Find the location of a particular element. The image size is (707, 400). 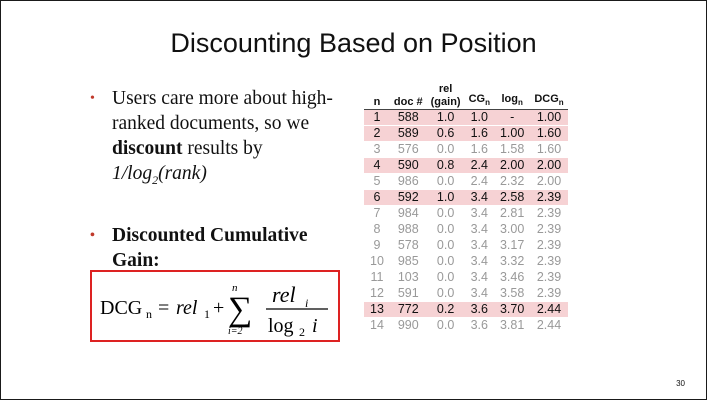

page-number: 30 is located at coordinates (680, 383).